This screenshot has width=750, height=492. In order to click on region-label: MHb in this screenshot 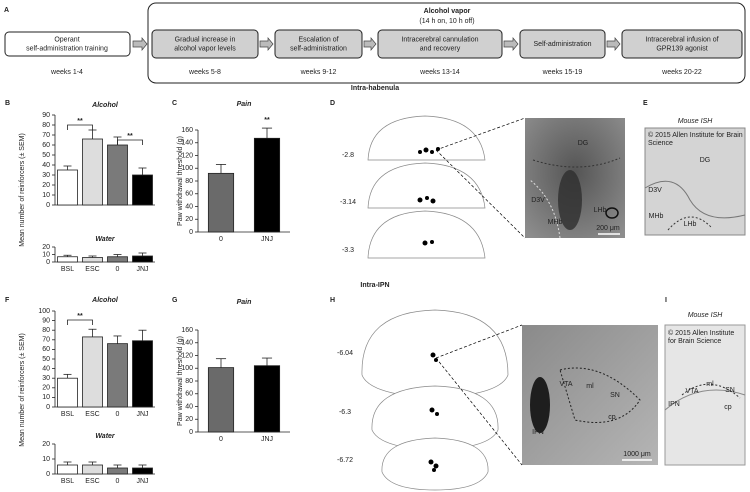, I will do `click(555, 222)`.